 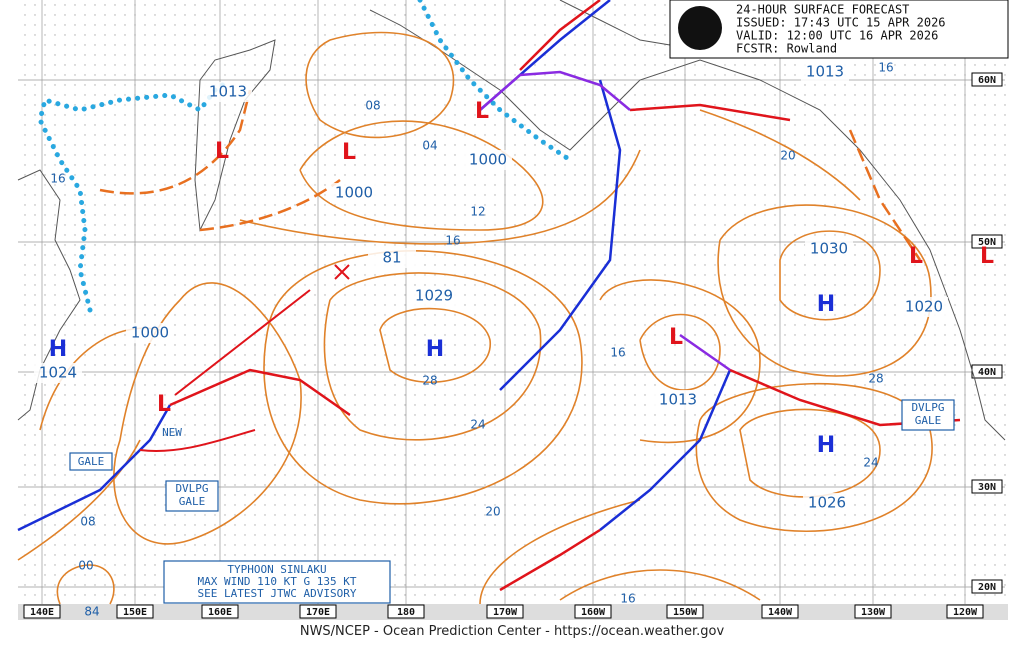 I want to click on header-line: ISSUED: 17:43 UTC 15 APR 2026, so click(x=841, y=23).